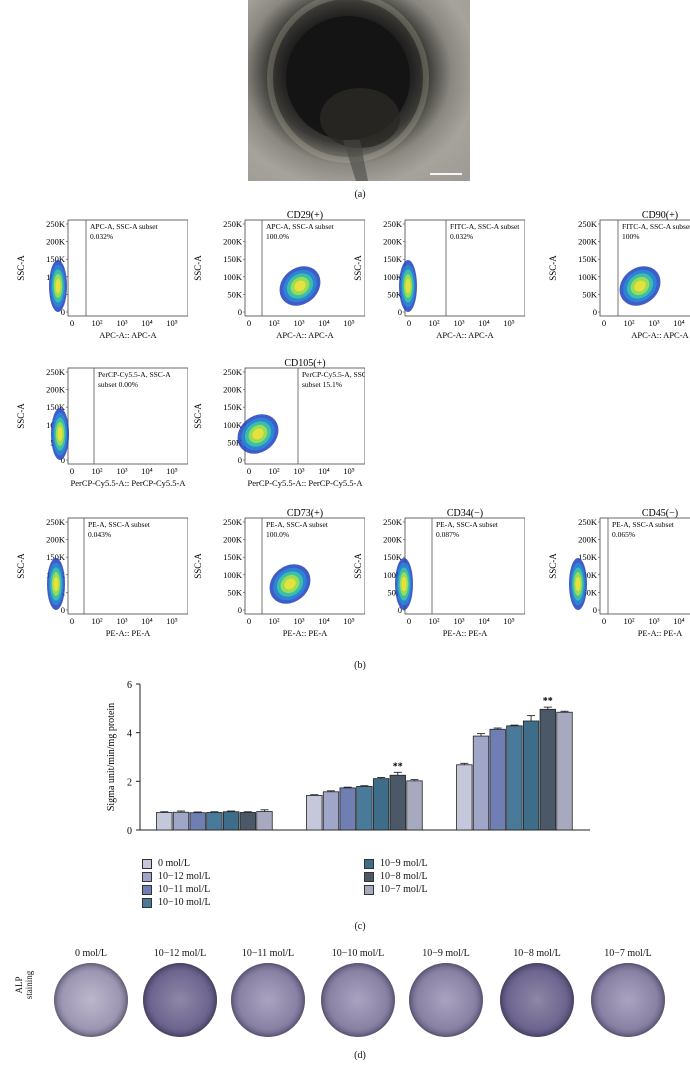  What do you see at coordinates (19, 985) in the screenshot?
I see `alp-row-label-line1: ALP` at bounding box center [19, 985].